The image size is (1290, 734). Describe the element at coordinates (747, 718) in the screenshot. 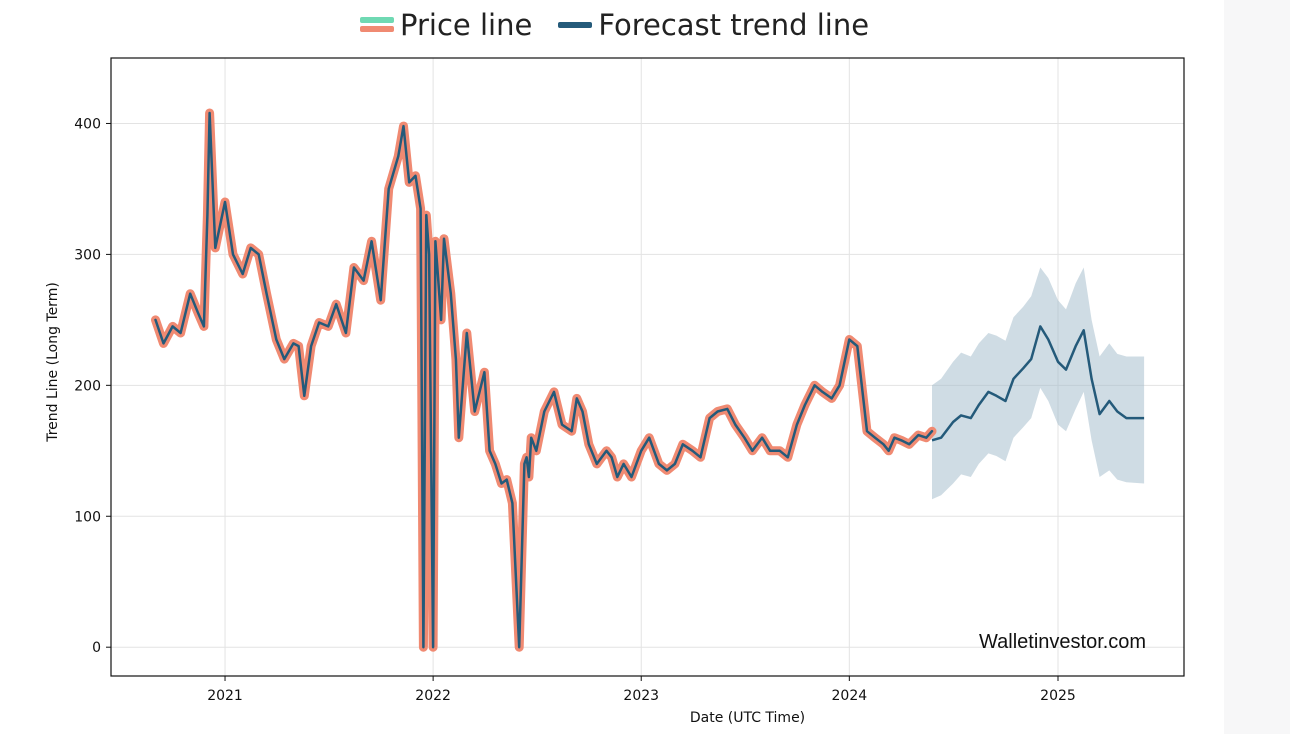

I see `x-axis-title: Date (UTC Time)` at that location.